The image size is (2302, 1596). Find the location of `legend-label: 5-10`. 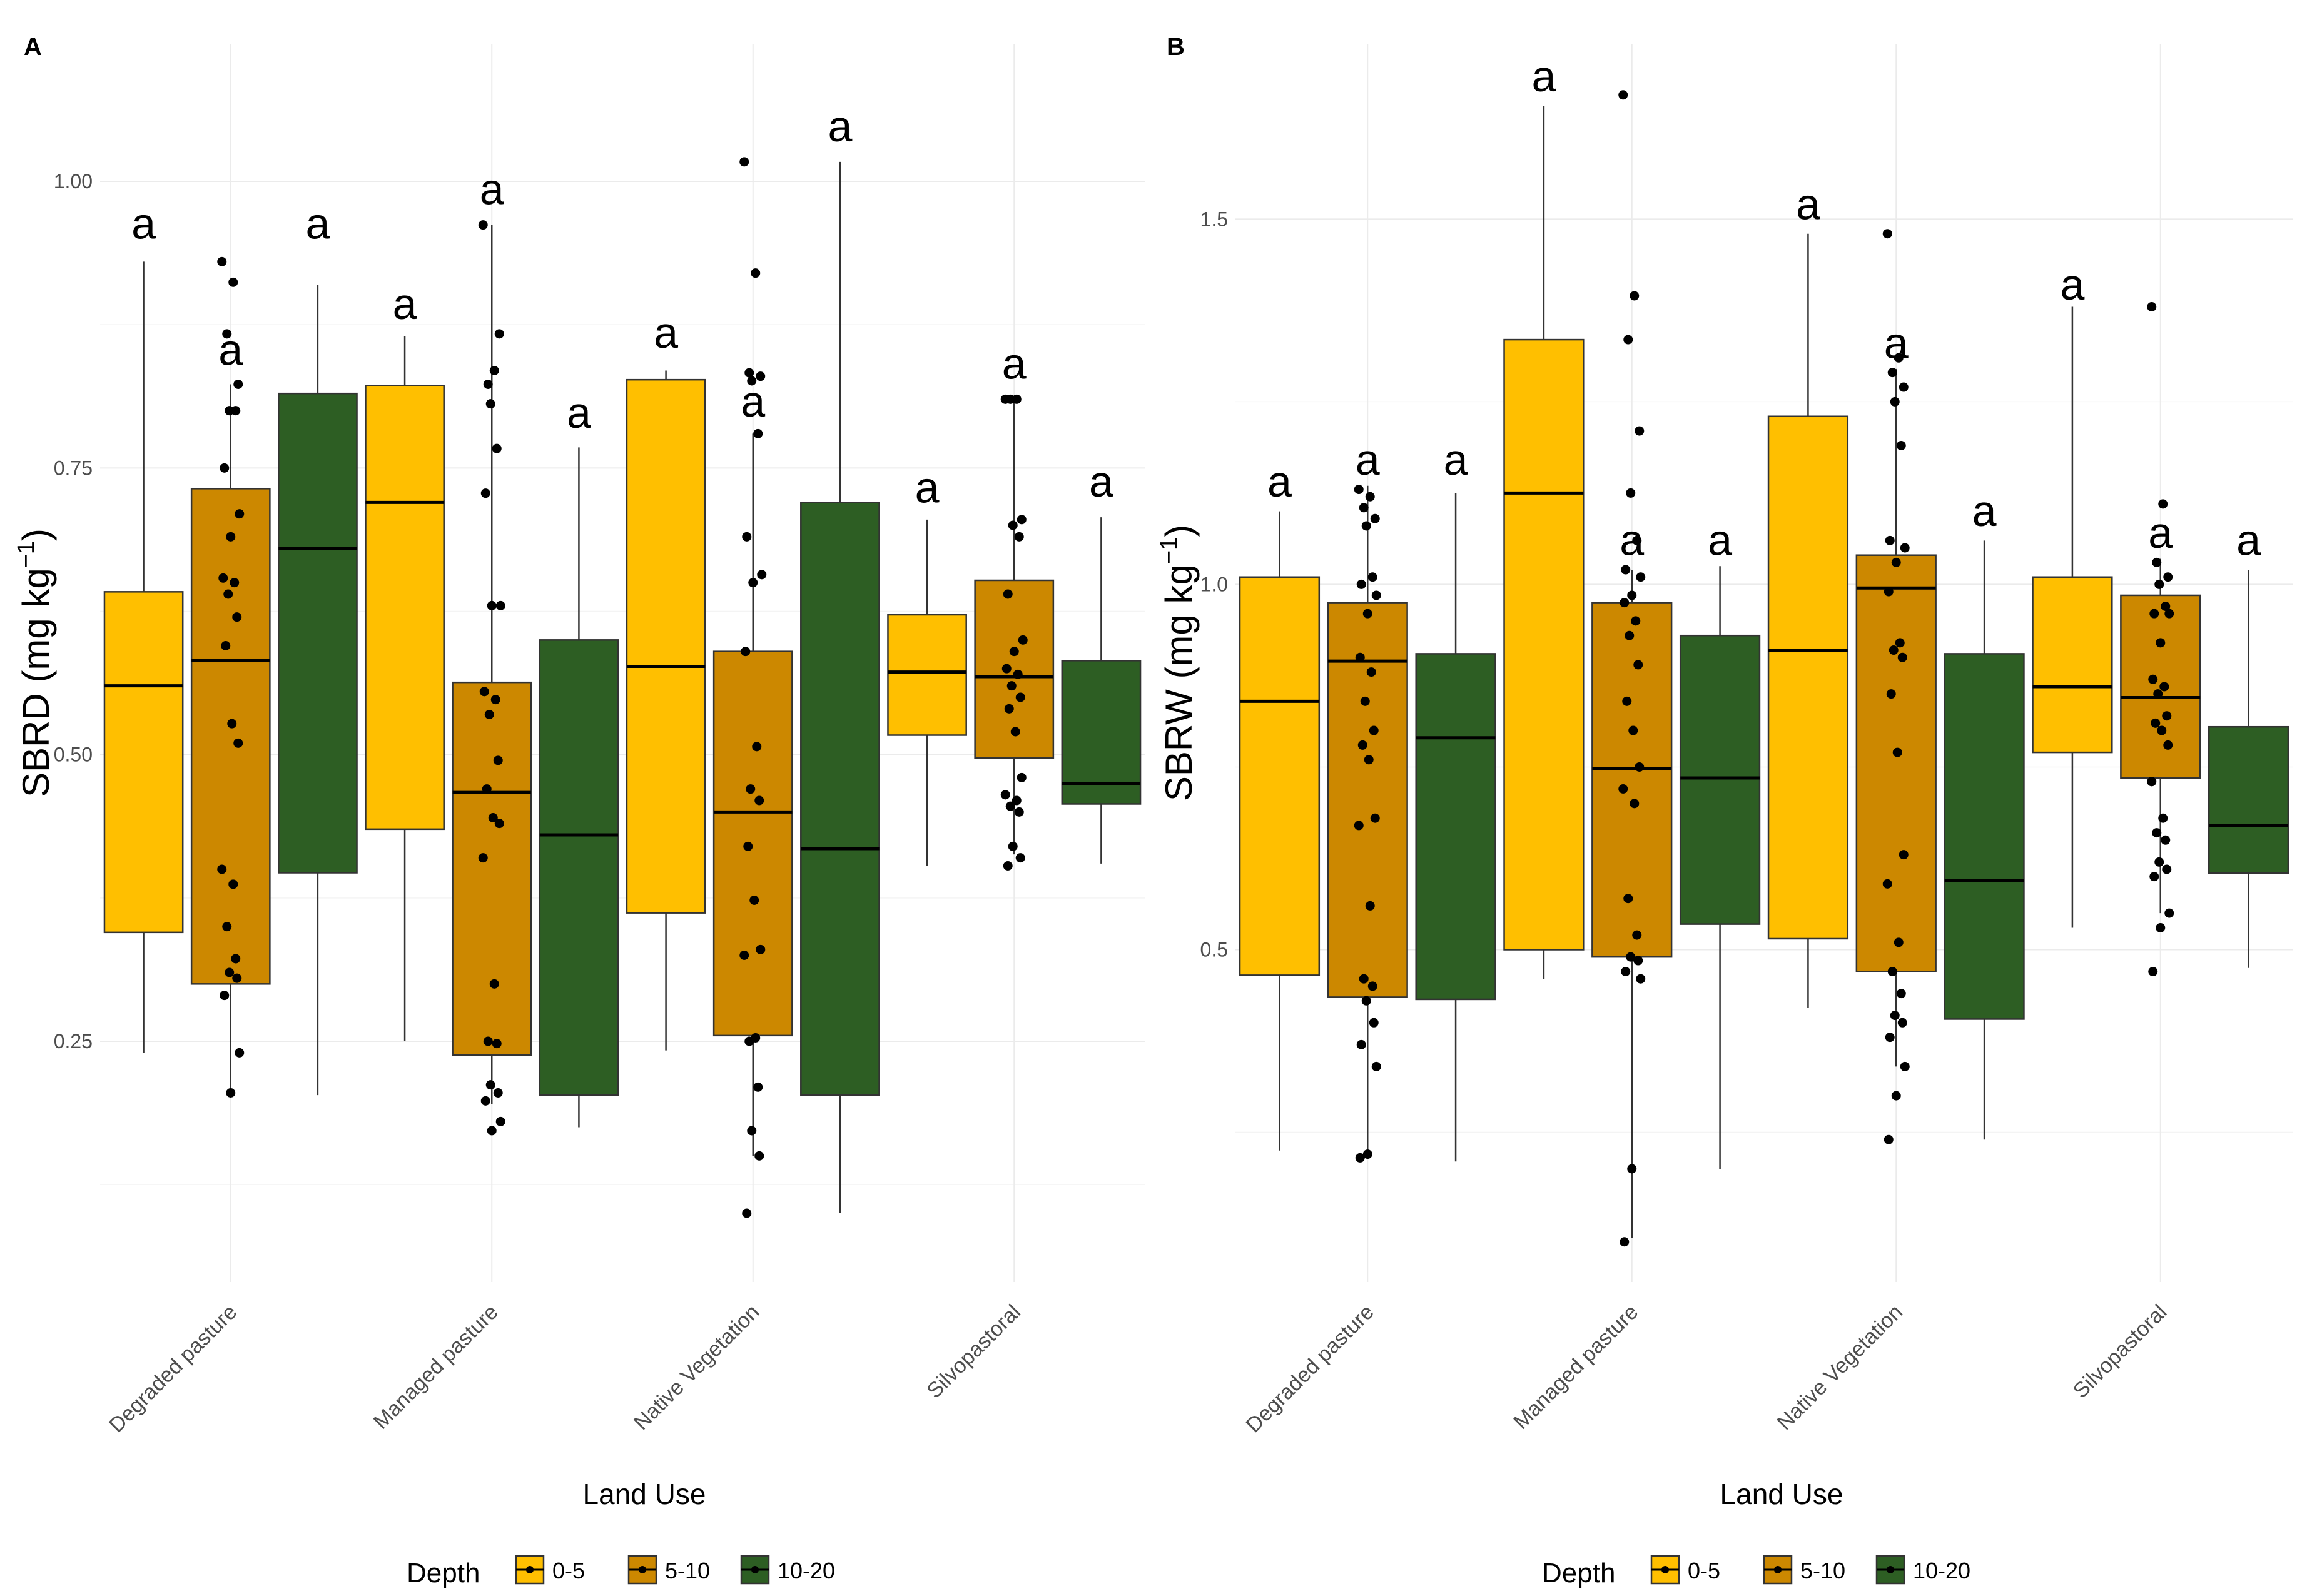

legend-label: 5-10 is located at coordinates (687, 1570).